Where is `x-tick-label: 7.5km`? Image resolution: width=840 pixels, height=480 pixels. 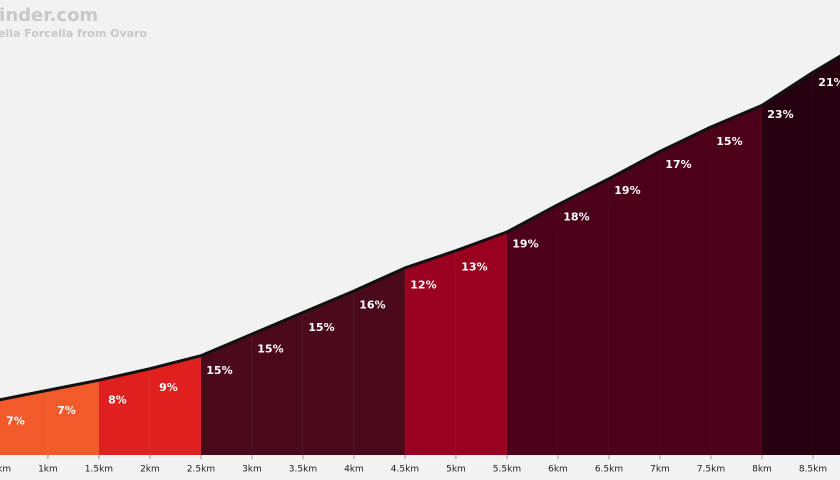 x-tick-label: 7.5km is located at coordinates (711, 470).